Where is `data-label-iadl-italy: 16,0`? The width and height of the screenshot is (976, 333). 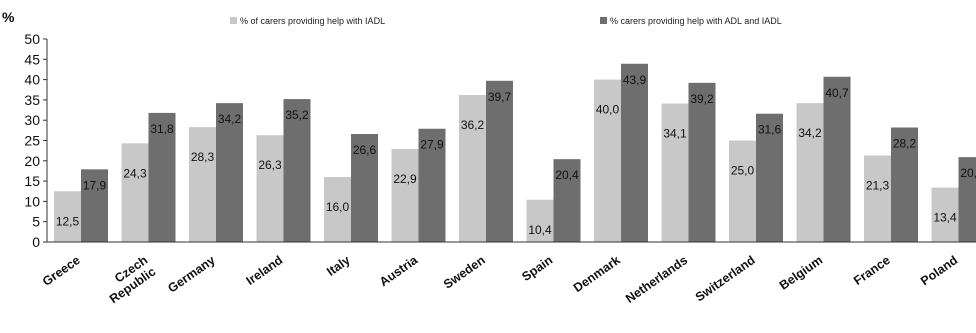
data-label-iadl-italy: 16,0 is located at coordinates (338, 207).